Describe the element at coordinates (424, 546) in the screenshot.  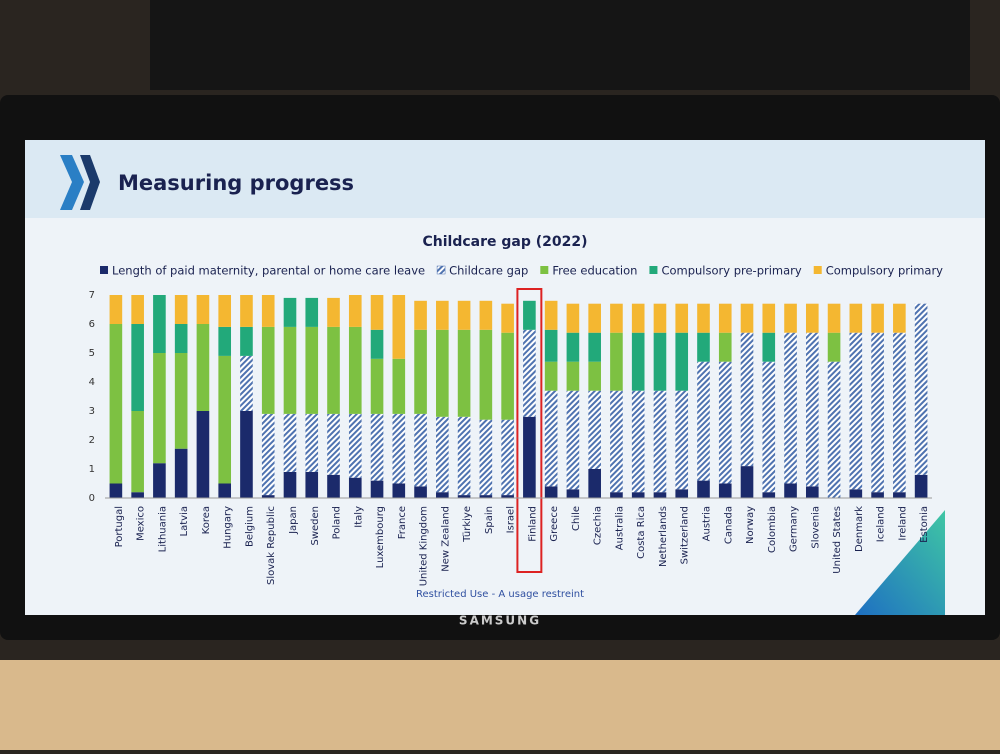
I see `x-tick-label: United Kingdom` at that location.